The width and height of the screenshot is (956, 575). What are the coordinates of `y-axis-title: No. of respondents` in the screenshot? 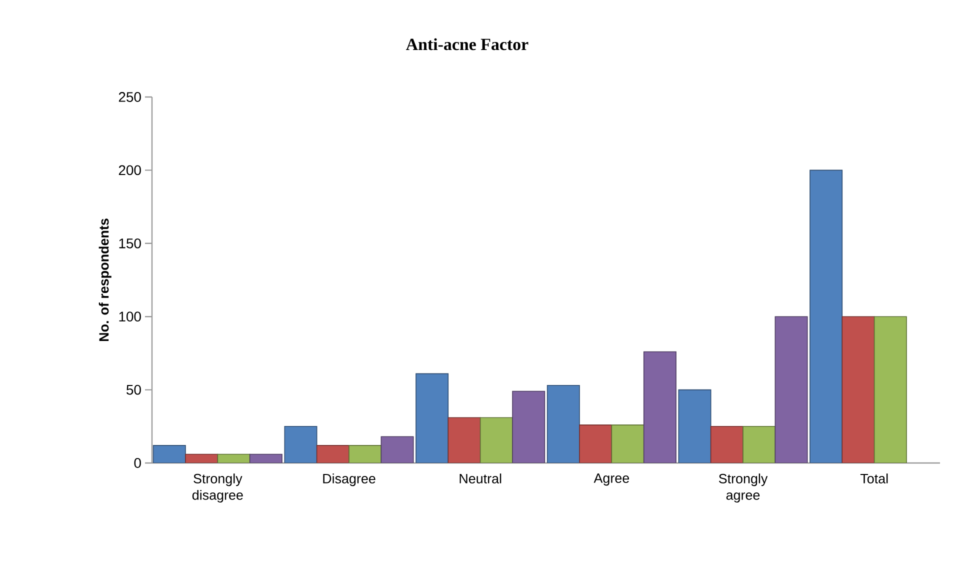 It's located at (105, 279).